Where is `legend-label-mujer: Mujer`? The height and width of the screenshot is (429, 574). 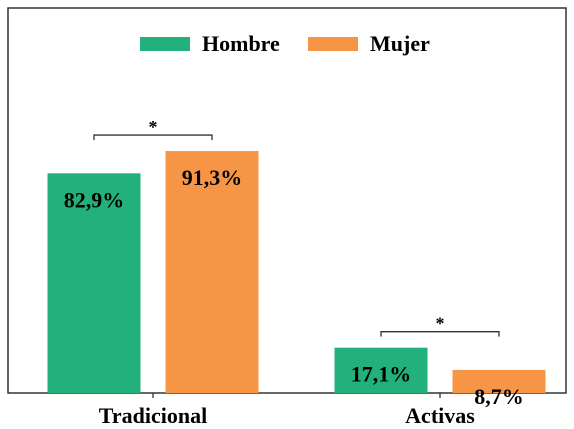
legend-label-mujer: Mujer is located at coordinates (400, 43).